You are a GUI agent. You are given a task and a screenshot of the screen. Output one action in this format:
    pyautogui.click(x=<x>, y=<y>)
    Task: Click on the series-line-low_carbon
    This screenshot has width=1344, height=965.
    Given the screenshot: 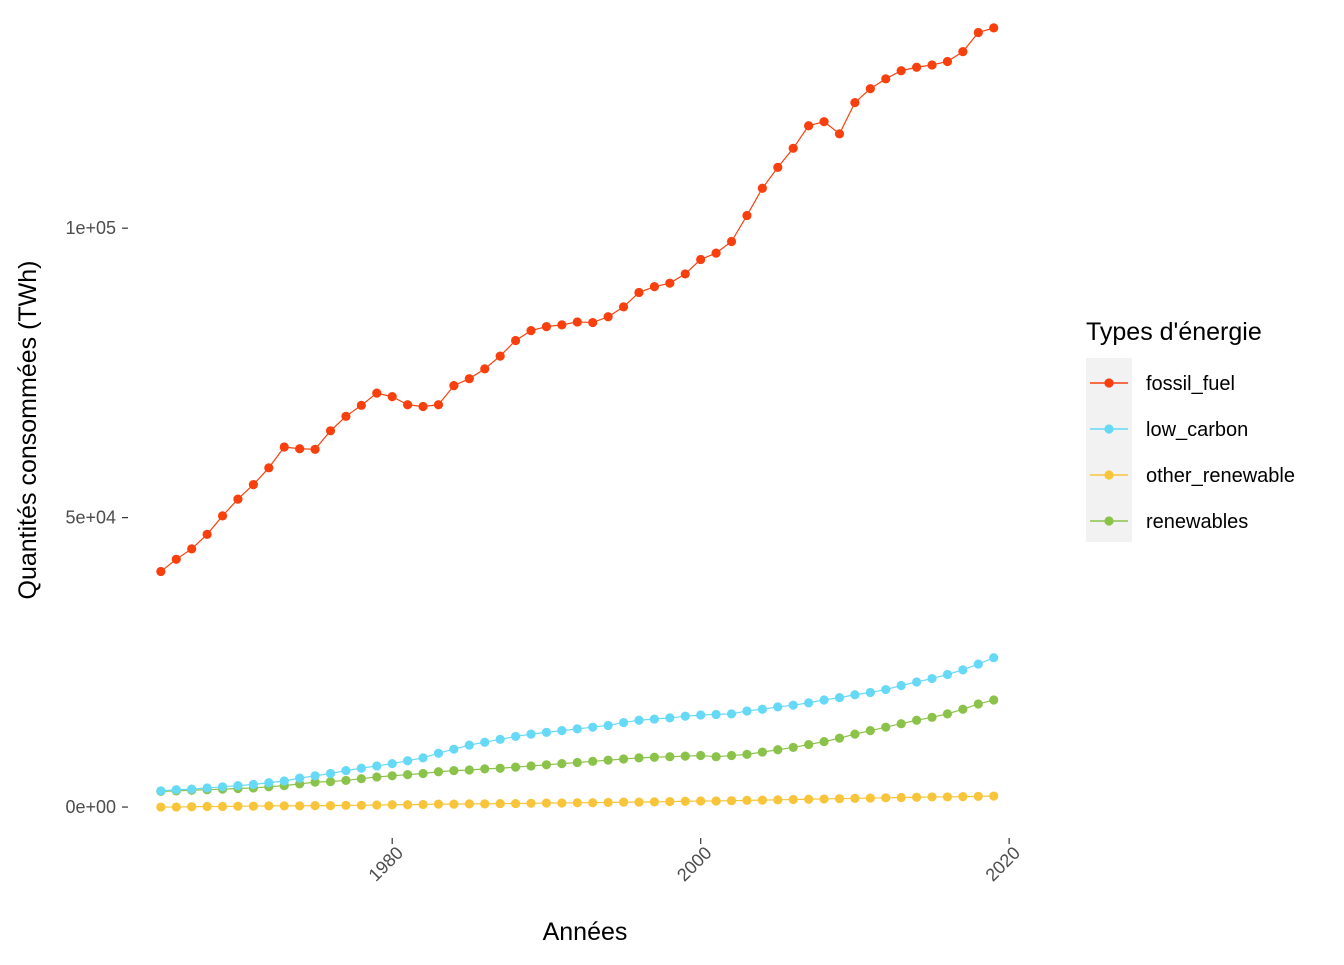 What is the action you would take?
    pyautogui.click(x=577, y=724)
    